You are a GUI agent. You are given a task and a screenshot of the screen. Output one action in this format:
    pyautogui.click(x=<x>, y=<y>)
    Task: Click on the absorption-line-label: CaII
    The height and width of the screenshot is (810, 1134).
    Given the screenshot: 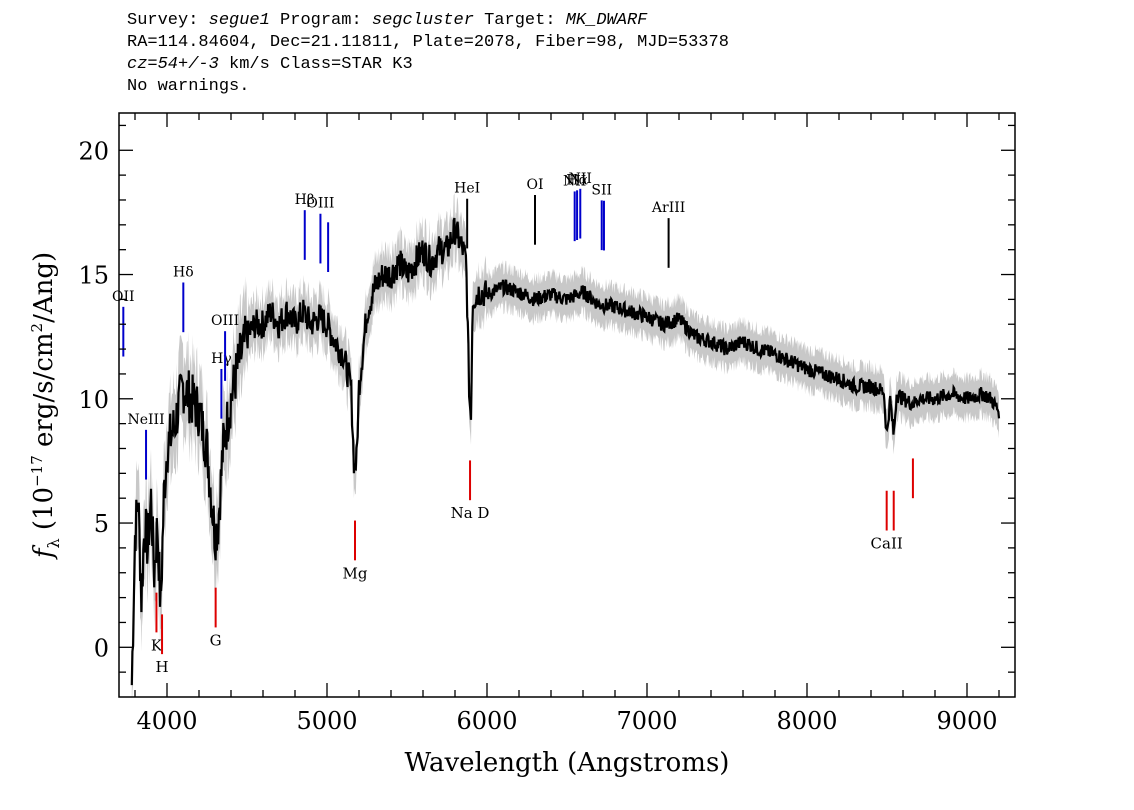 What is the action you would take?
    pyautogui.click(x=887, y=543)
    